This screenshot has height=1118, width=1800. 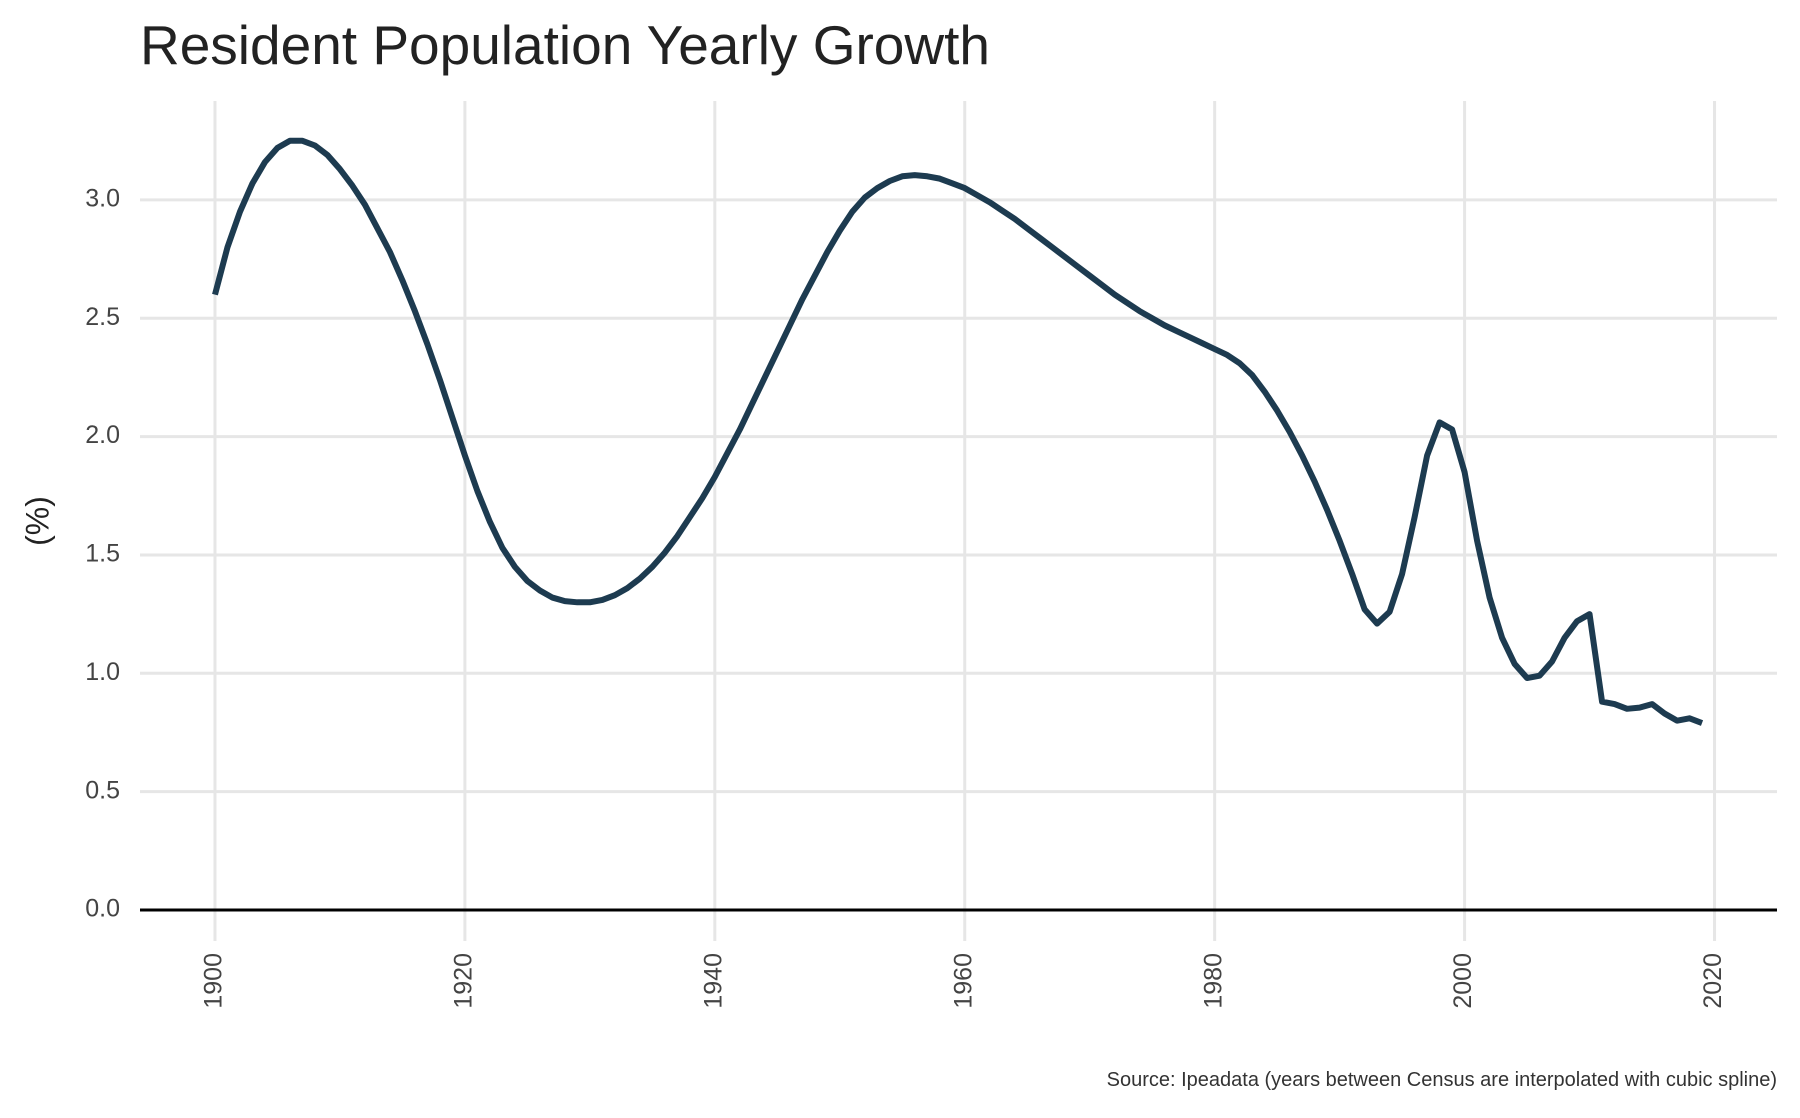 What do you see at coordinates (1713, 981) in the screenshot?
I see `x-tick-label: 2020` at bounding box center [1713, 981].